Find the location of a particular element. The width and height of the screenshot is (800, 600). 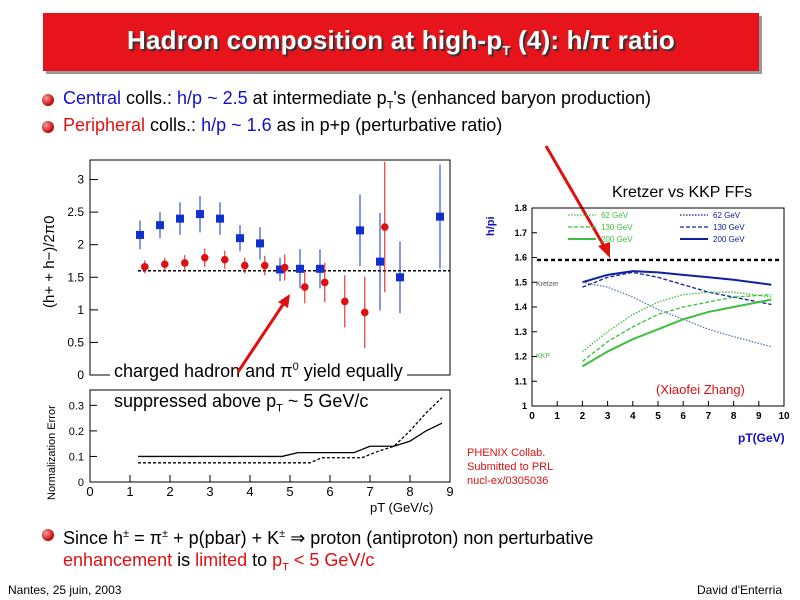

error-xtick-label: 4 is located at coordinates (249, 491).